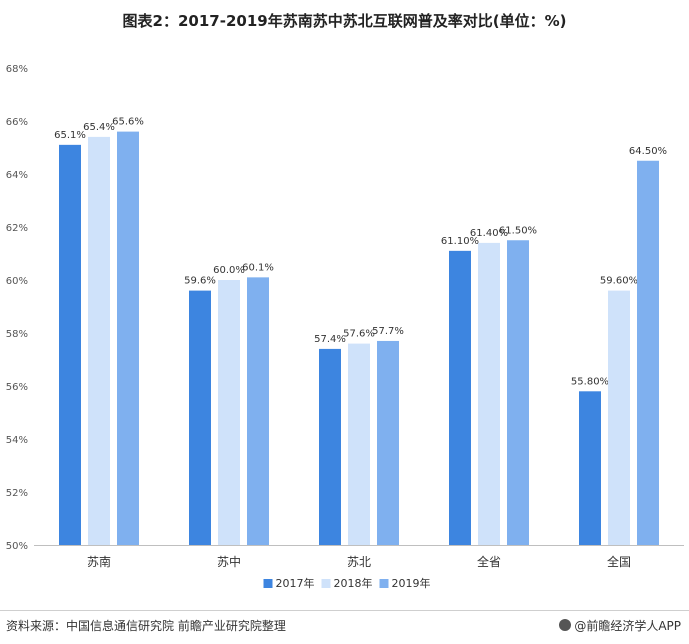 Image resolution: width=689 pixels, height=644 pixels. I want to click on y-tick-label: 64%, so click(17, 175).